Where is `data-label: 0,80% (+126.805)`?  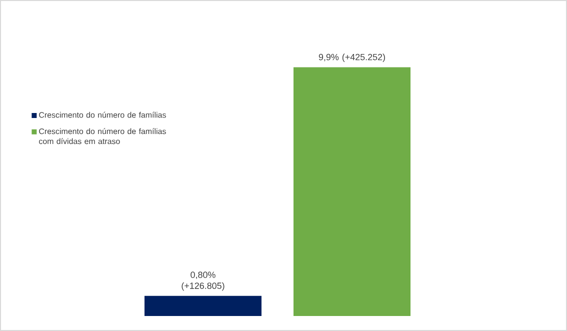
data-label: 0,80% (+126.805) is located at coordinates (203, 281).